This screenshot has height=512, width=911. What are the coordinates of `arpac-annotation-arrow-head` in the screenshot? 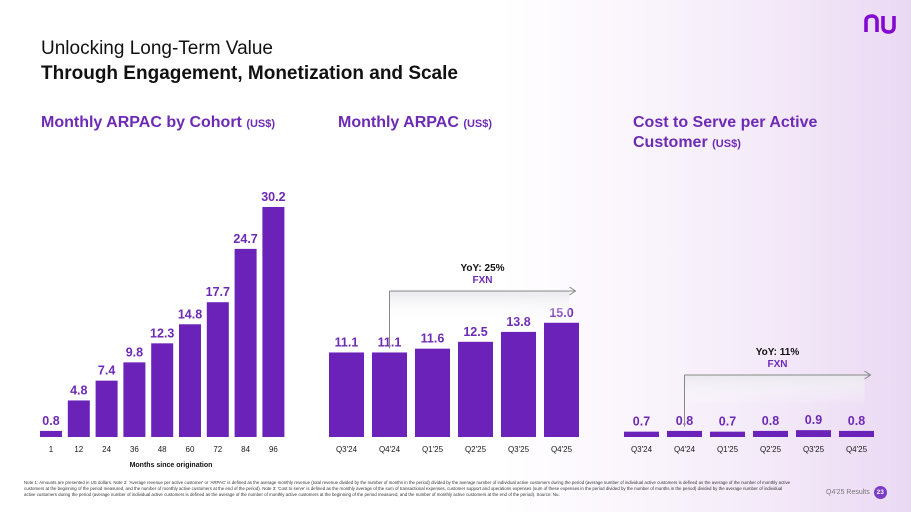 It's located at (573, 291).